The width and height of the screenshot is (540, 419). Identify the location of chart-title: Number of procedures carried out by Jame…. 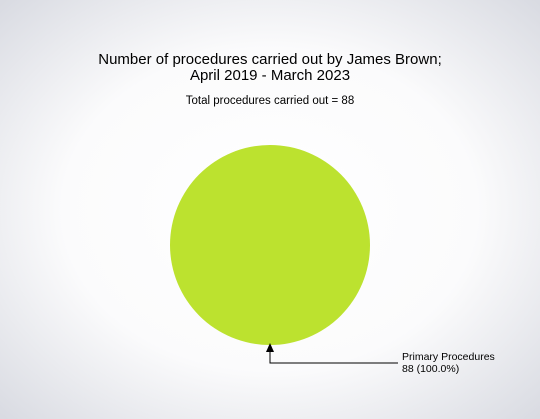
(269, 59).